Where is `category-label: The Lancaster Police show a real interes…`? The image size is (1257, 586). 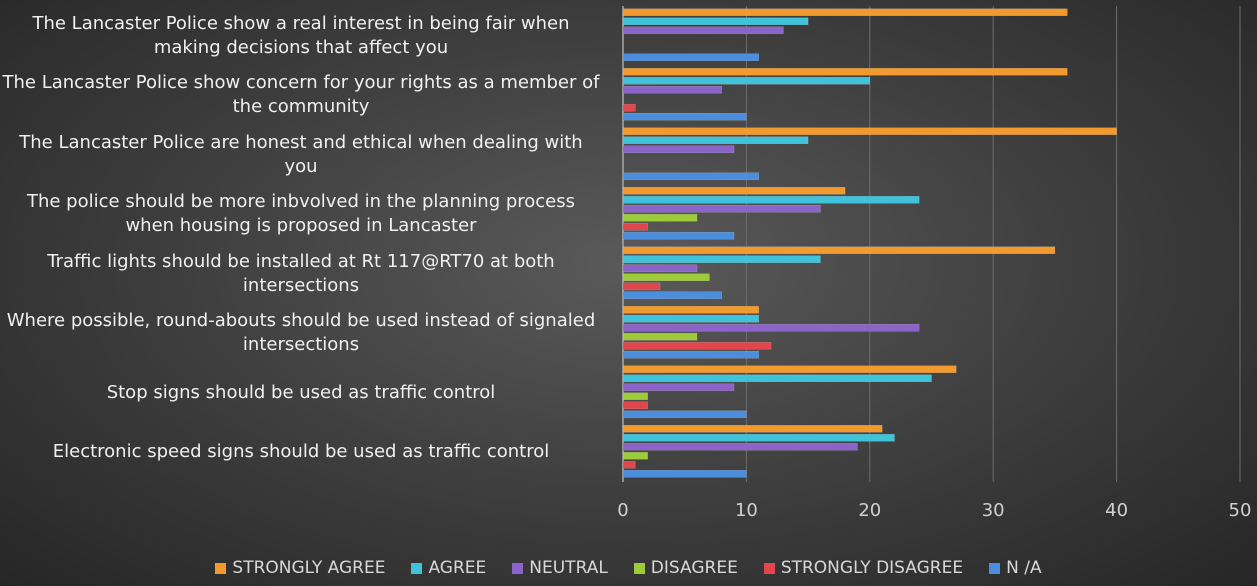
category-label: The Lancaster Police show a real interes… is located at coordinates (301, 35).